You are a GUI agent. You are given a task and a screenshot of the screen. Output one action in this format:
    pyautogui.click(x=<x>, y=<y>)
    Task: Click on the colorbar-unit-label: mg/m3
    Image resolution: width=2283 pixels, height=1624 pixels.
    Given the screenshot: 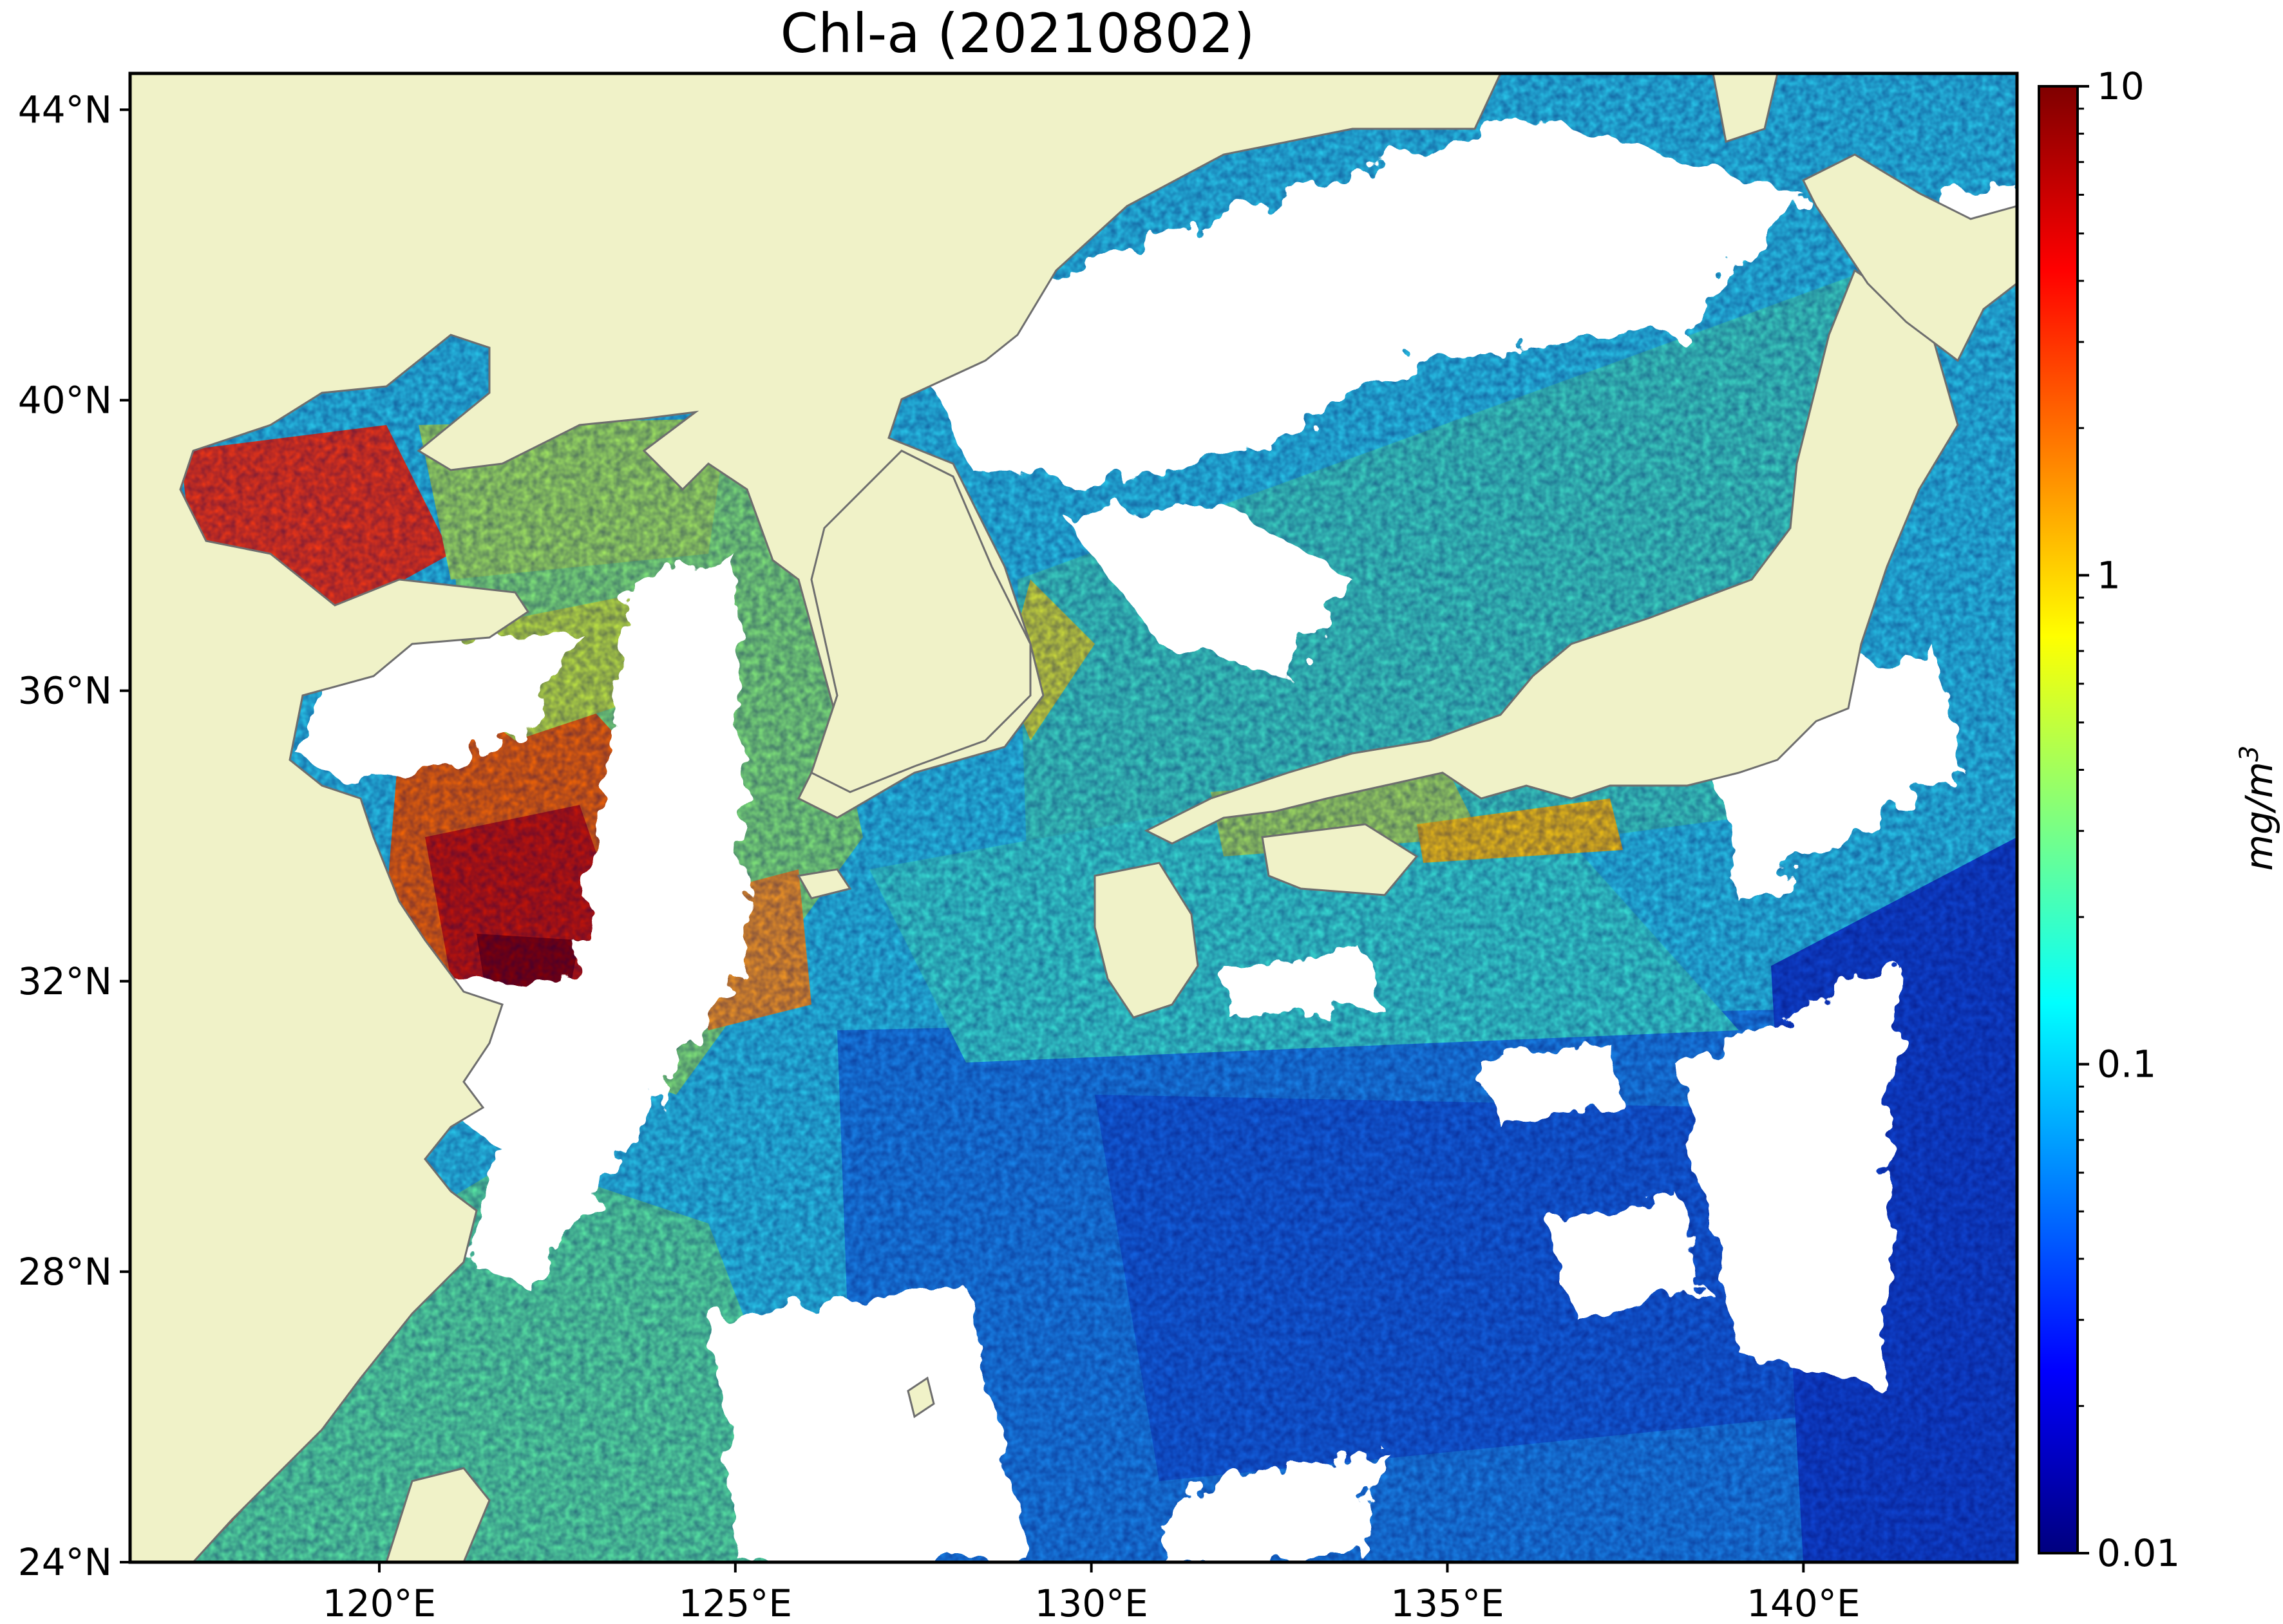 What is the action you would take?
    pyautogui.click(x=2258, y=808)
    